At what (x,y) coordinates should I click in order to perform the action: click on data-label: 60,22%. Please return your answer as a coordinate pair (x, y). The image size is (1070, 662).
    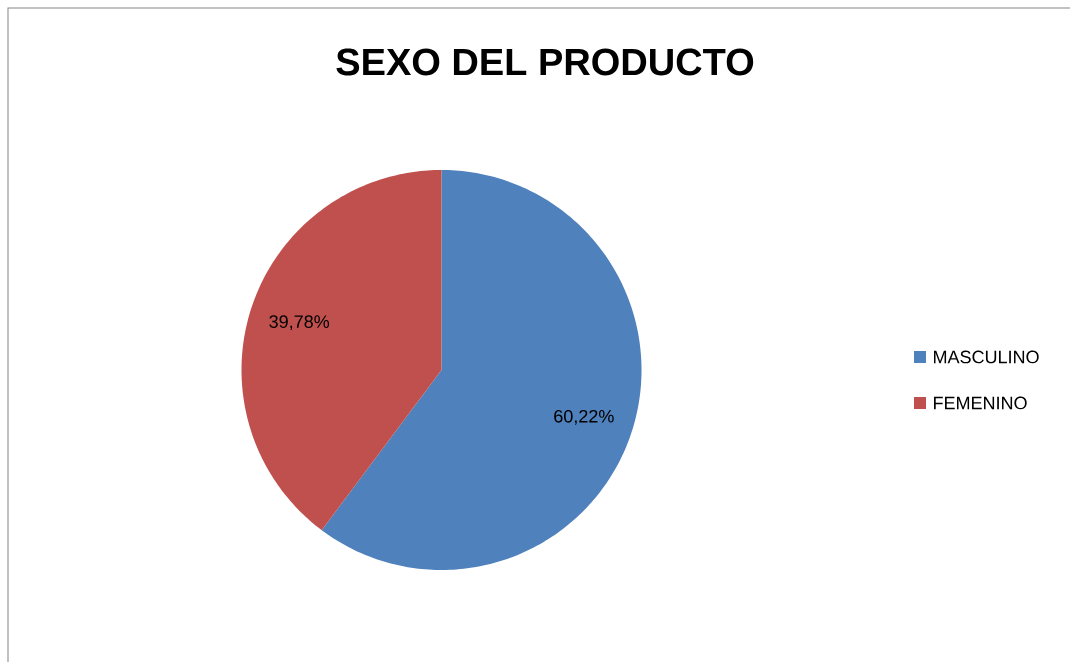
    Looking at the image, I should click on (584, 417).